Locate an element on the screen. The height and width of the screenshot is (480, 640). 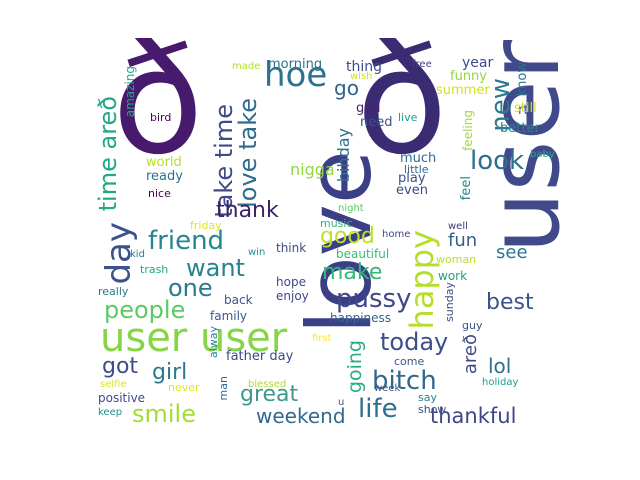
word: family is located at coordinates (229, 316).